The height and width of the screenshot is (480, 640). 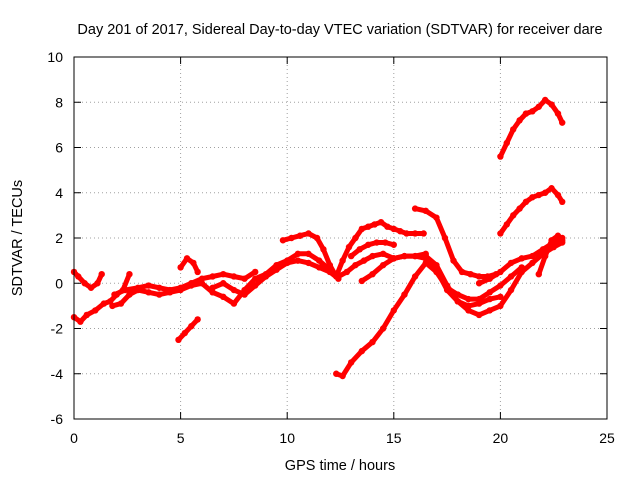 I want to click on y-tick-label: 8, so click(x=59, y=102).